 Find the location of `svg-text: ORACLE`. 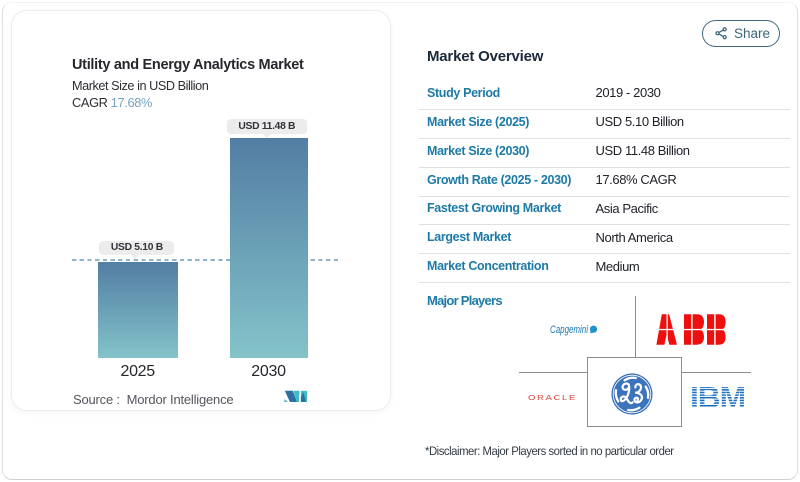

svg-text: ORACLE is located at coordinates (552, 398).